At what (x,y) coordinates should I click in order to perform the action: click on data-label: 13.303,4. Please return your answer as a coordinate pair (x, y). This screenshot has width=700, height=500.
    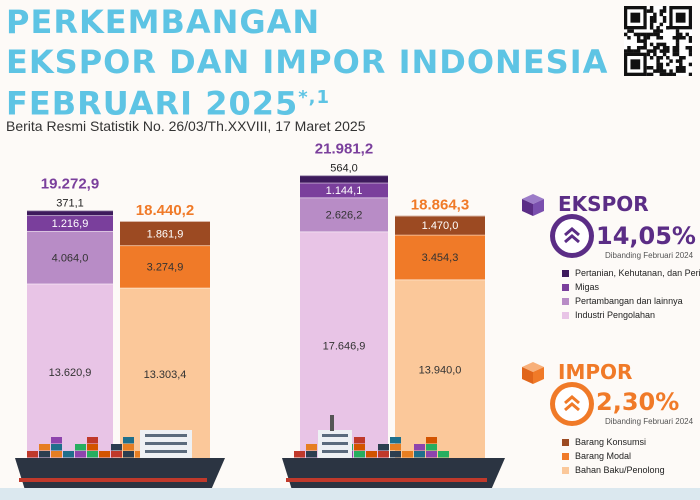
    Looking at the image, I should click on (165, 375).